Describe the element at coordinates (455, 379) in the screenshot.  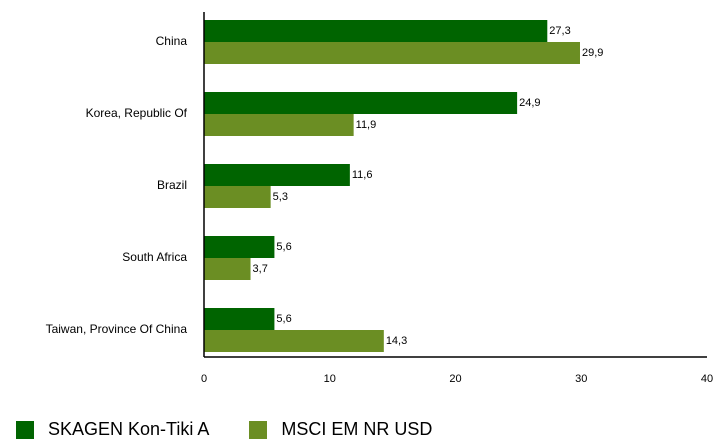
I see `x-tick-label: 20` at that location.